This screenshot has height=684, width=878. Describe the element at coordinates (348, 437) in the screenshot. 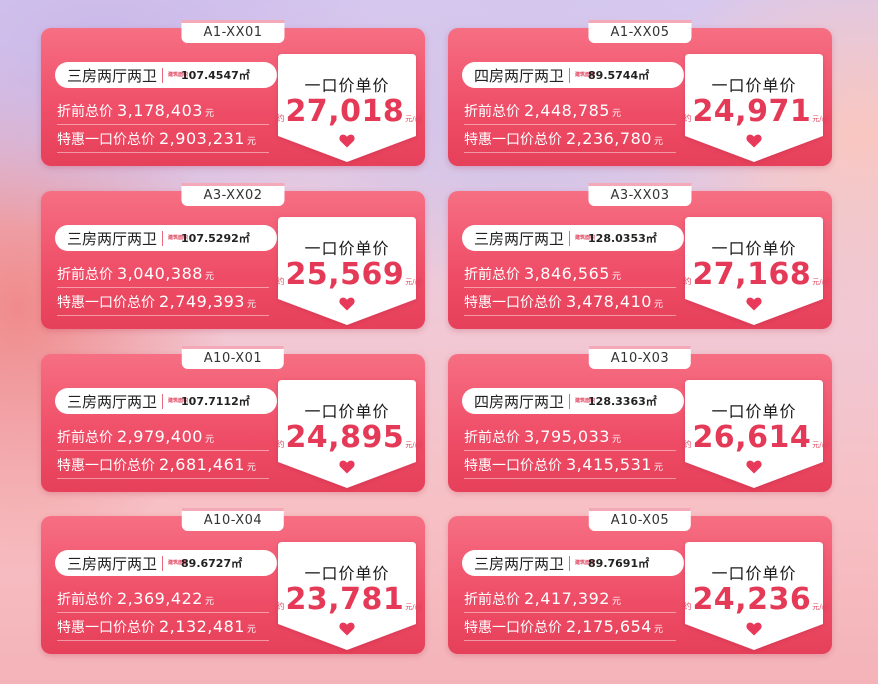

I see `unit-price-value-row: 约 24,895 元/㎡` at that location.